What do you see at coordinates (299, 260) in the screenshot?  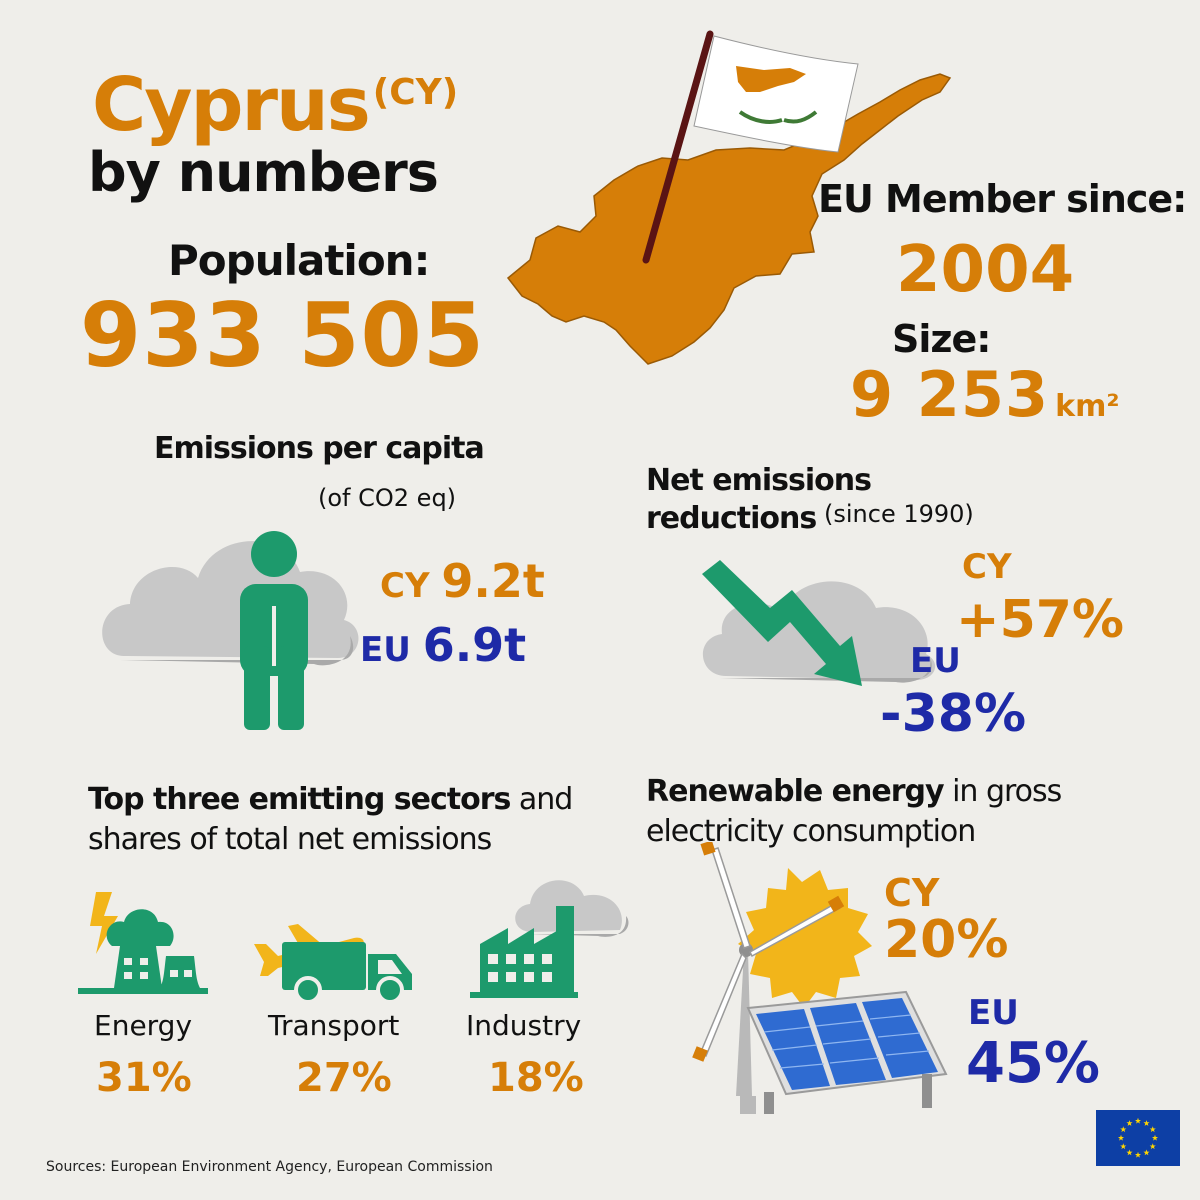 I see `population-label: Population:` at bounding box center [299, 260].